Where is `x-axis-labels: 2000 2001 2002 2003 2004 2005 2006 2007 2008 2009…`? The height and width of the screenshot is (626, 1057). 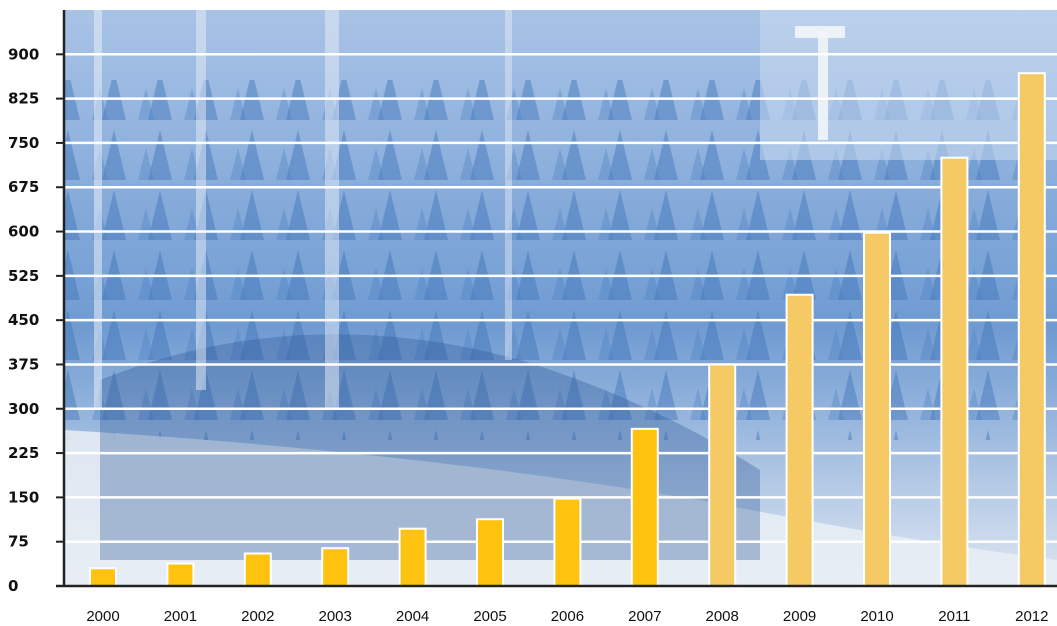
x-axis-labels: 2000 2001 2002 2003 2004 2005 2006 2007 2008 2009… is located at coordinates (567, 616).